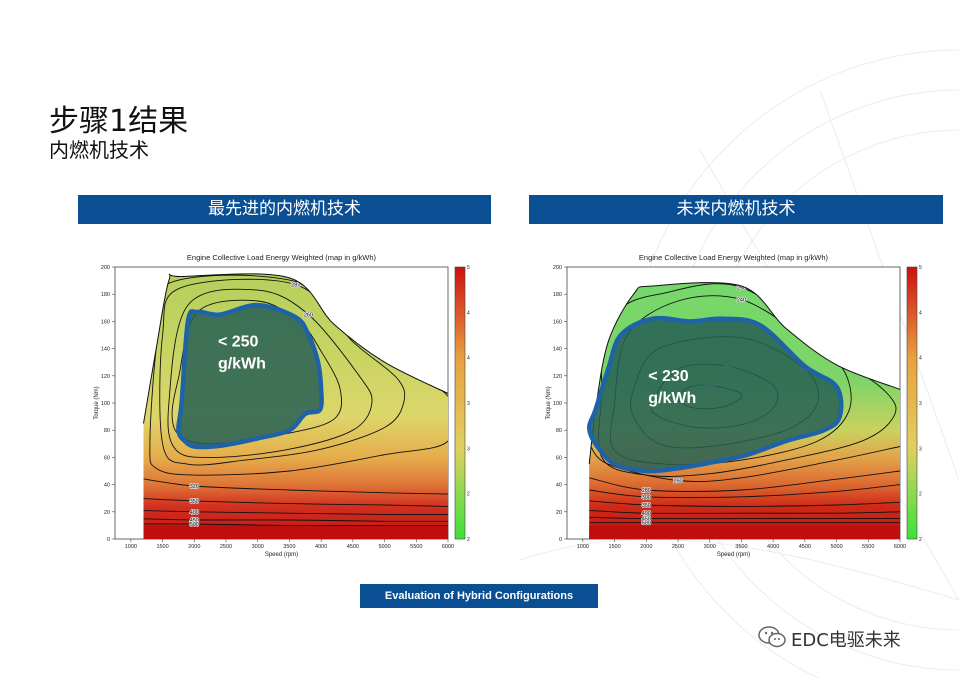 The image size is (959, 678). What do you see at coordinates (162, 547) in the screenshot?
I see `x-tick-label: 1500` at bounding box center [162, 547].